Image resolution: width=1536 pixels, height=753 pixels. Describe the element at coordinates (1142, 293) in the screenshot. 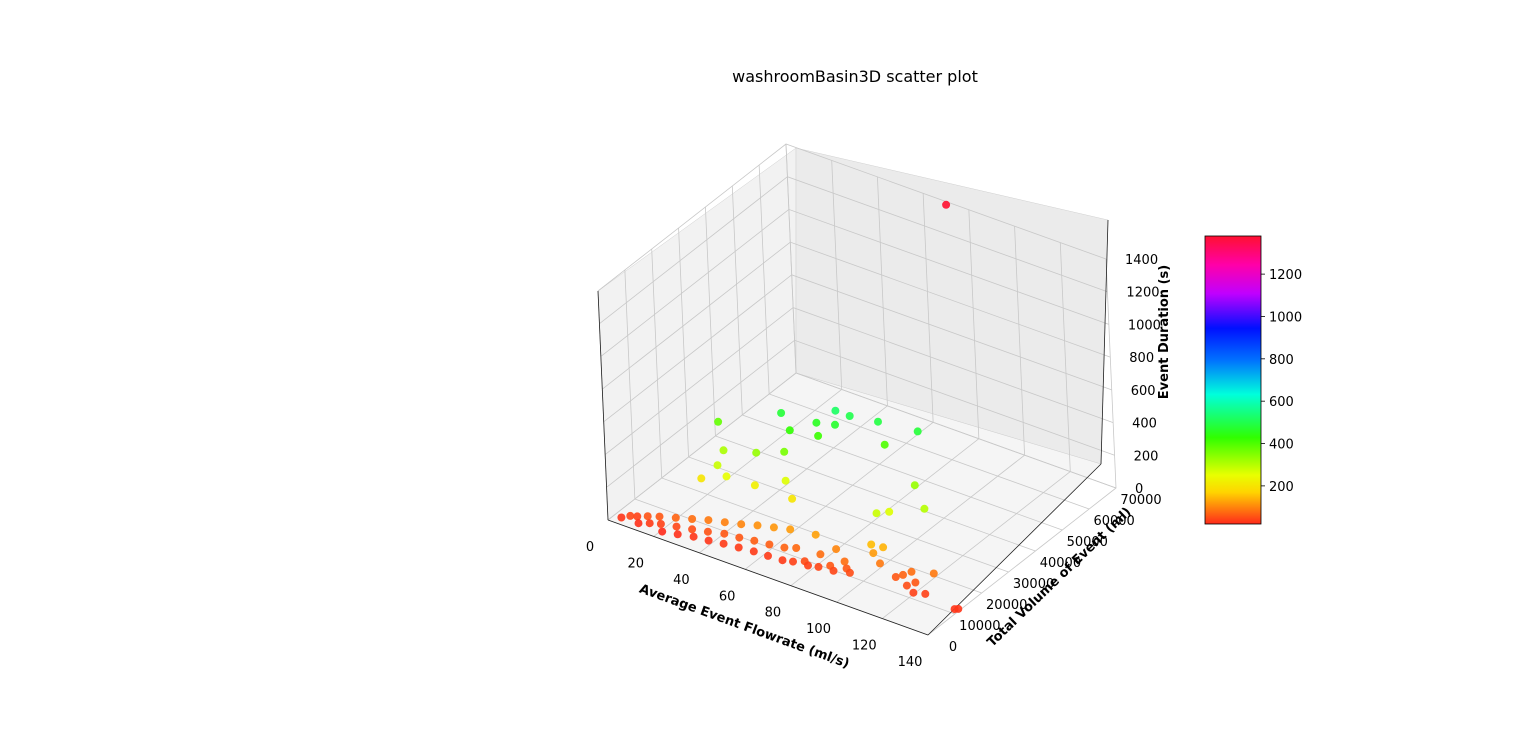

I see `z-tick-label: 1200` at that location.